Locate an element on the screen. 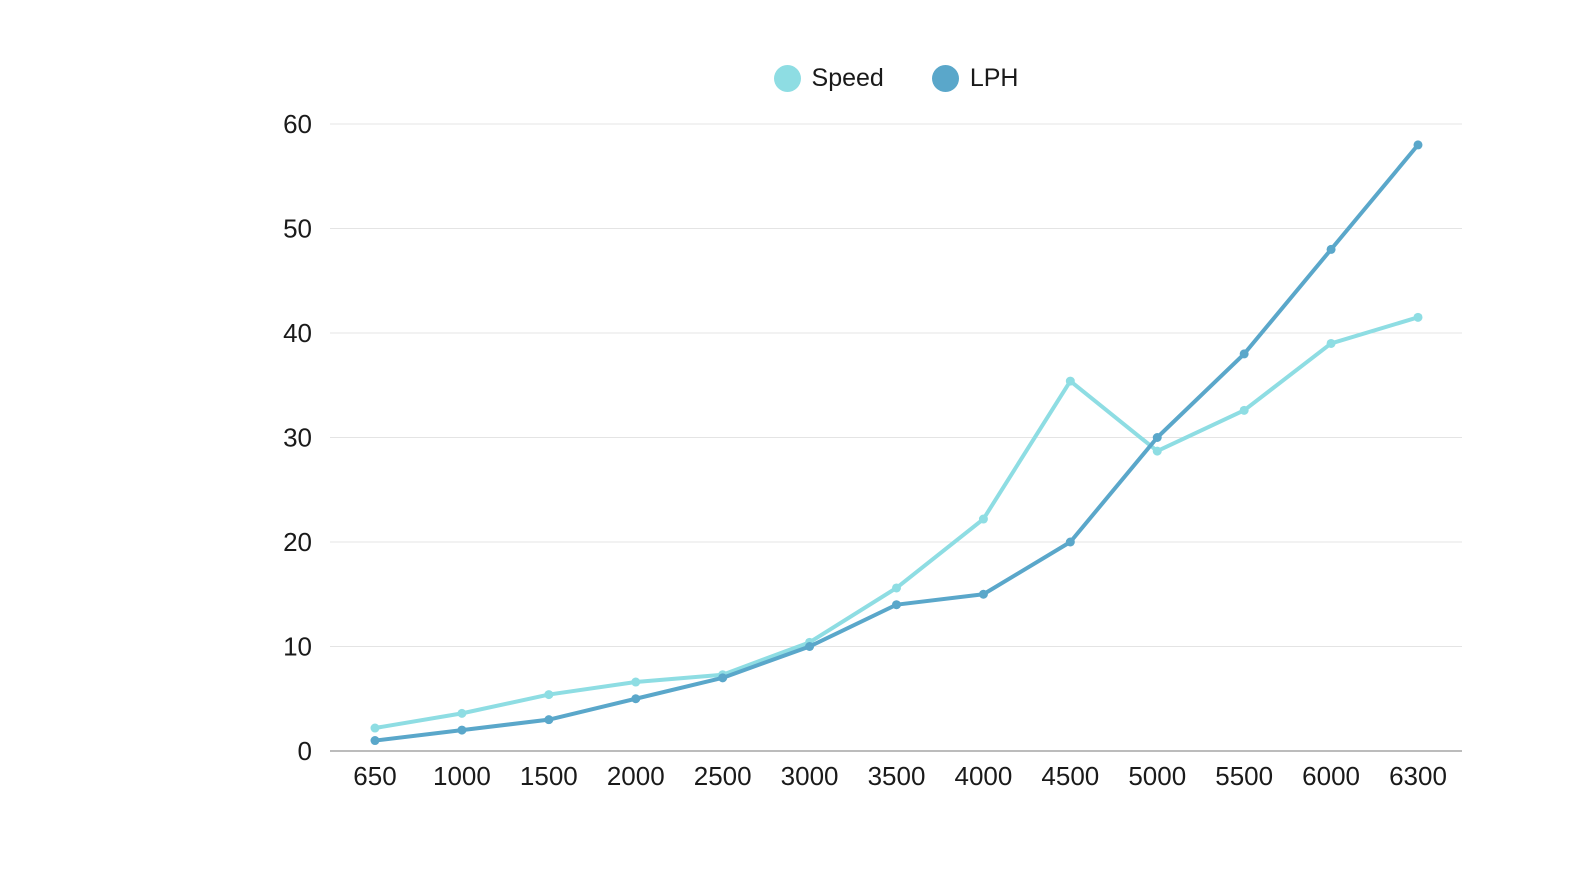 Image resolution: width=1570 pixels, height=874 pixels. y-tick-label-50: 50 is located at coordinates (297, 229).